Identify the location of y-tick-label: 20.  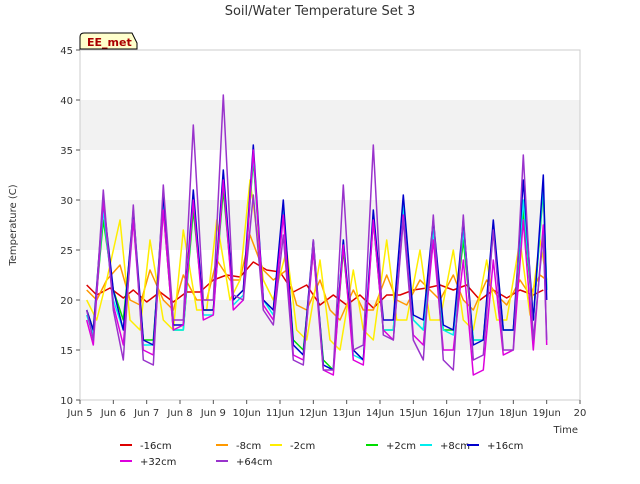
(66, 301).